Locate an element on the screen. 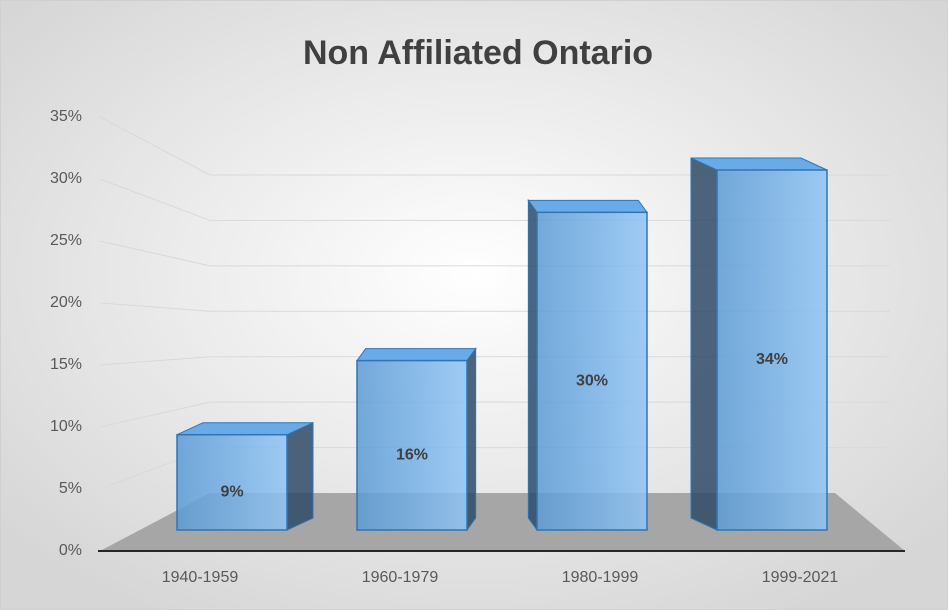  chart-title: Non Affiliated Ontario is located at coordinates (478, 53).